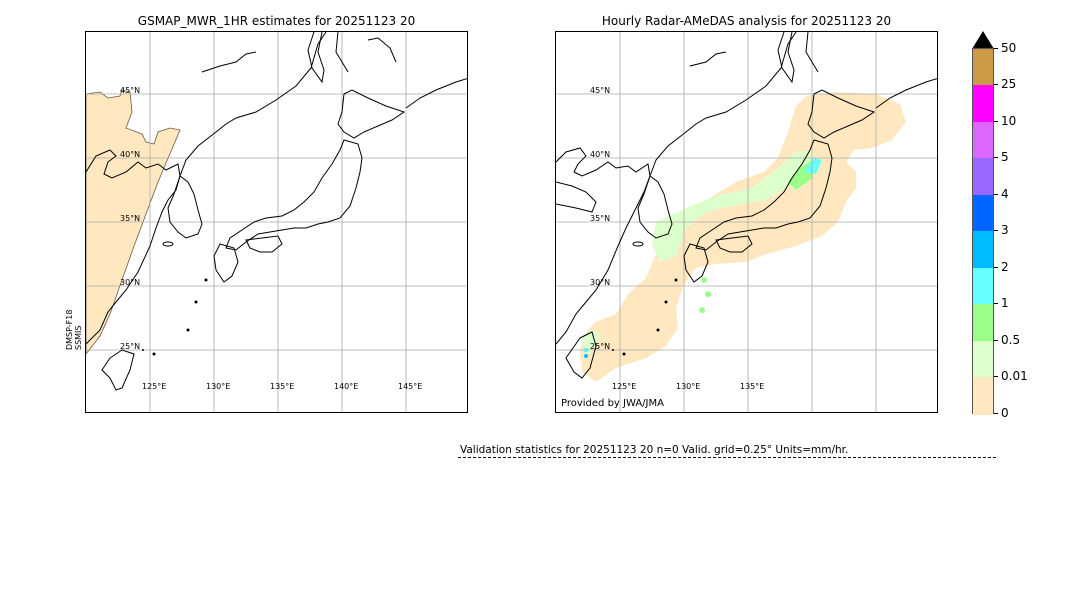  What do you see at coordinates (1001, 157) in the screenshot?
I see `colorbar-tick-5: 5` at bounding box center [1001, 157].